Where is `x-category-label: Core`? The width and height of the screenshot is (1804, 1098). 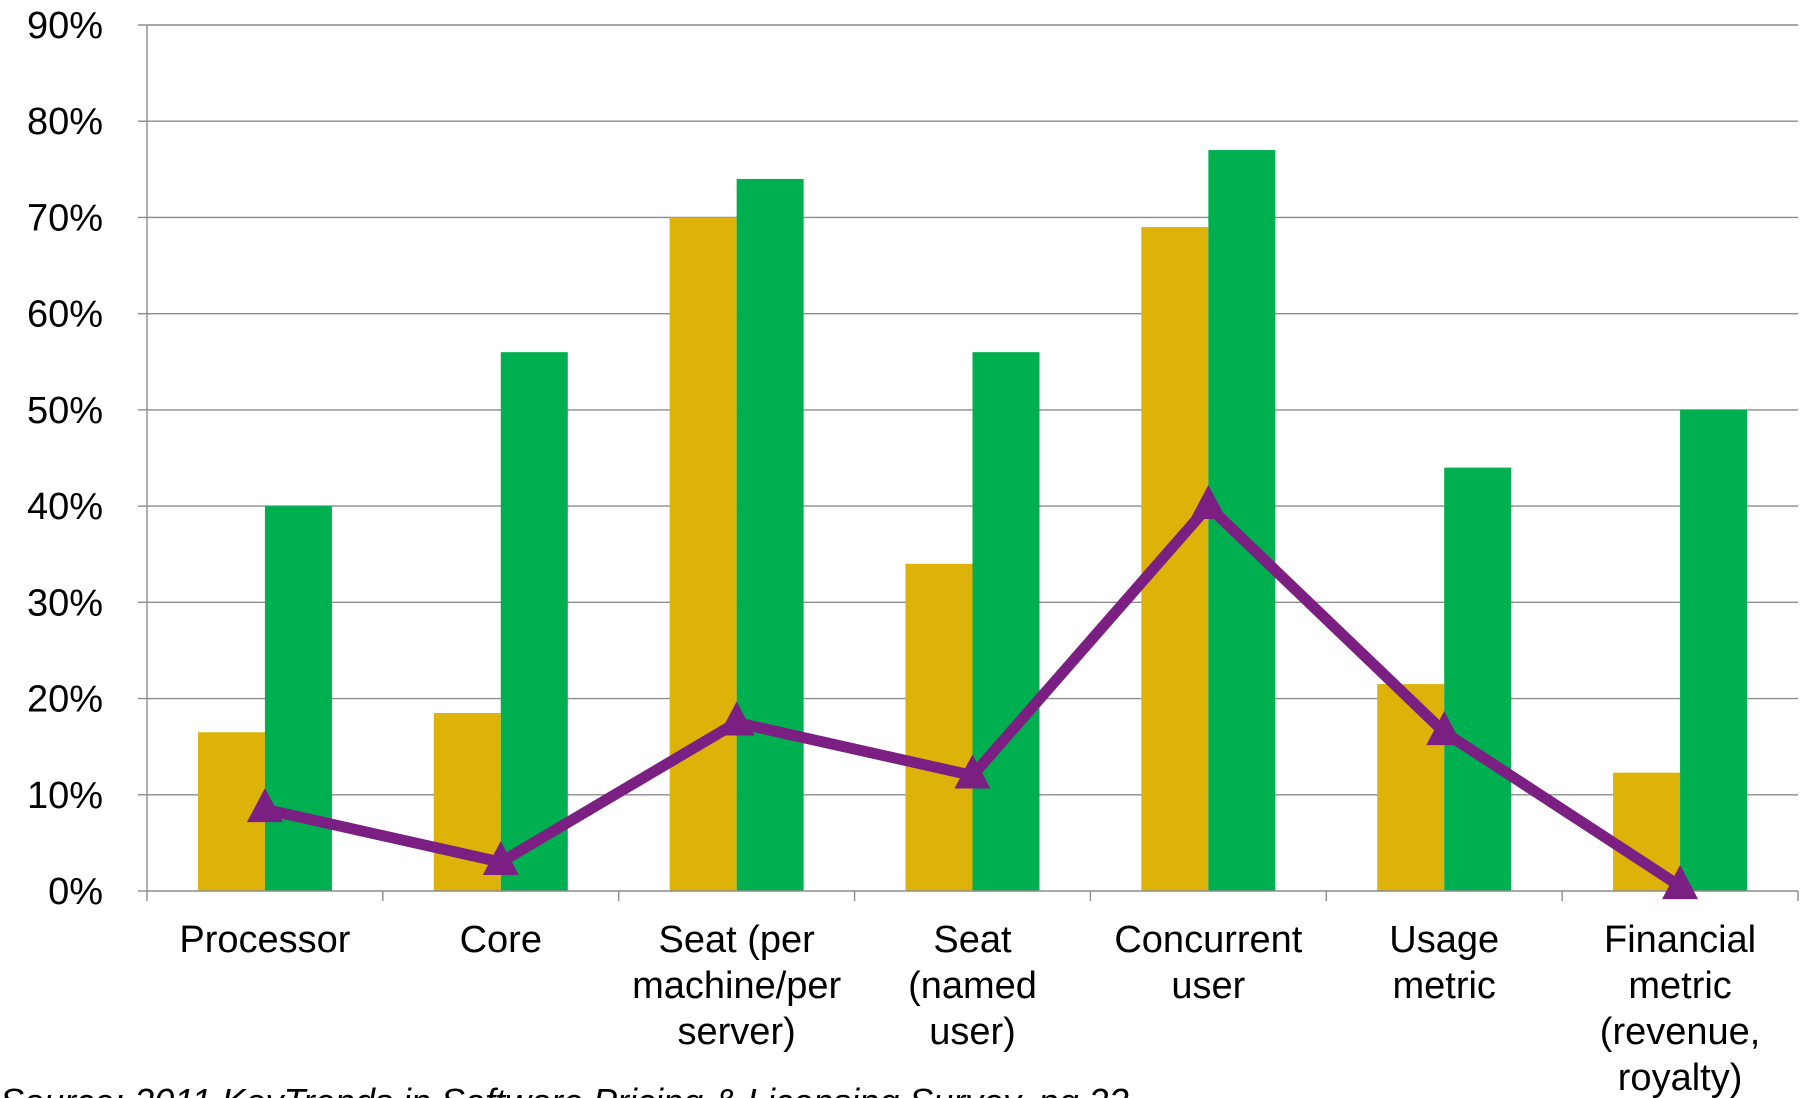 x-category-label: Core is located at coordinates (501, 940).